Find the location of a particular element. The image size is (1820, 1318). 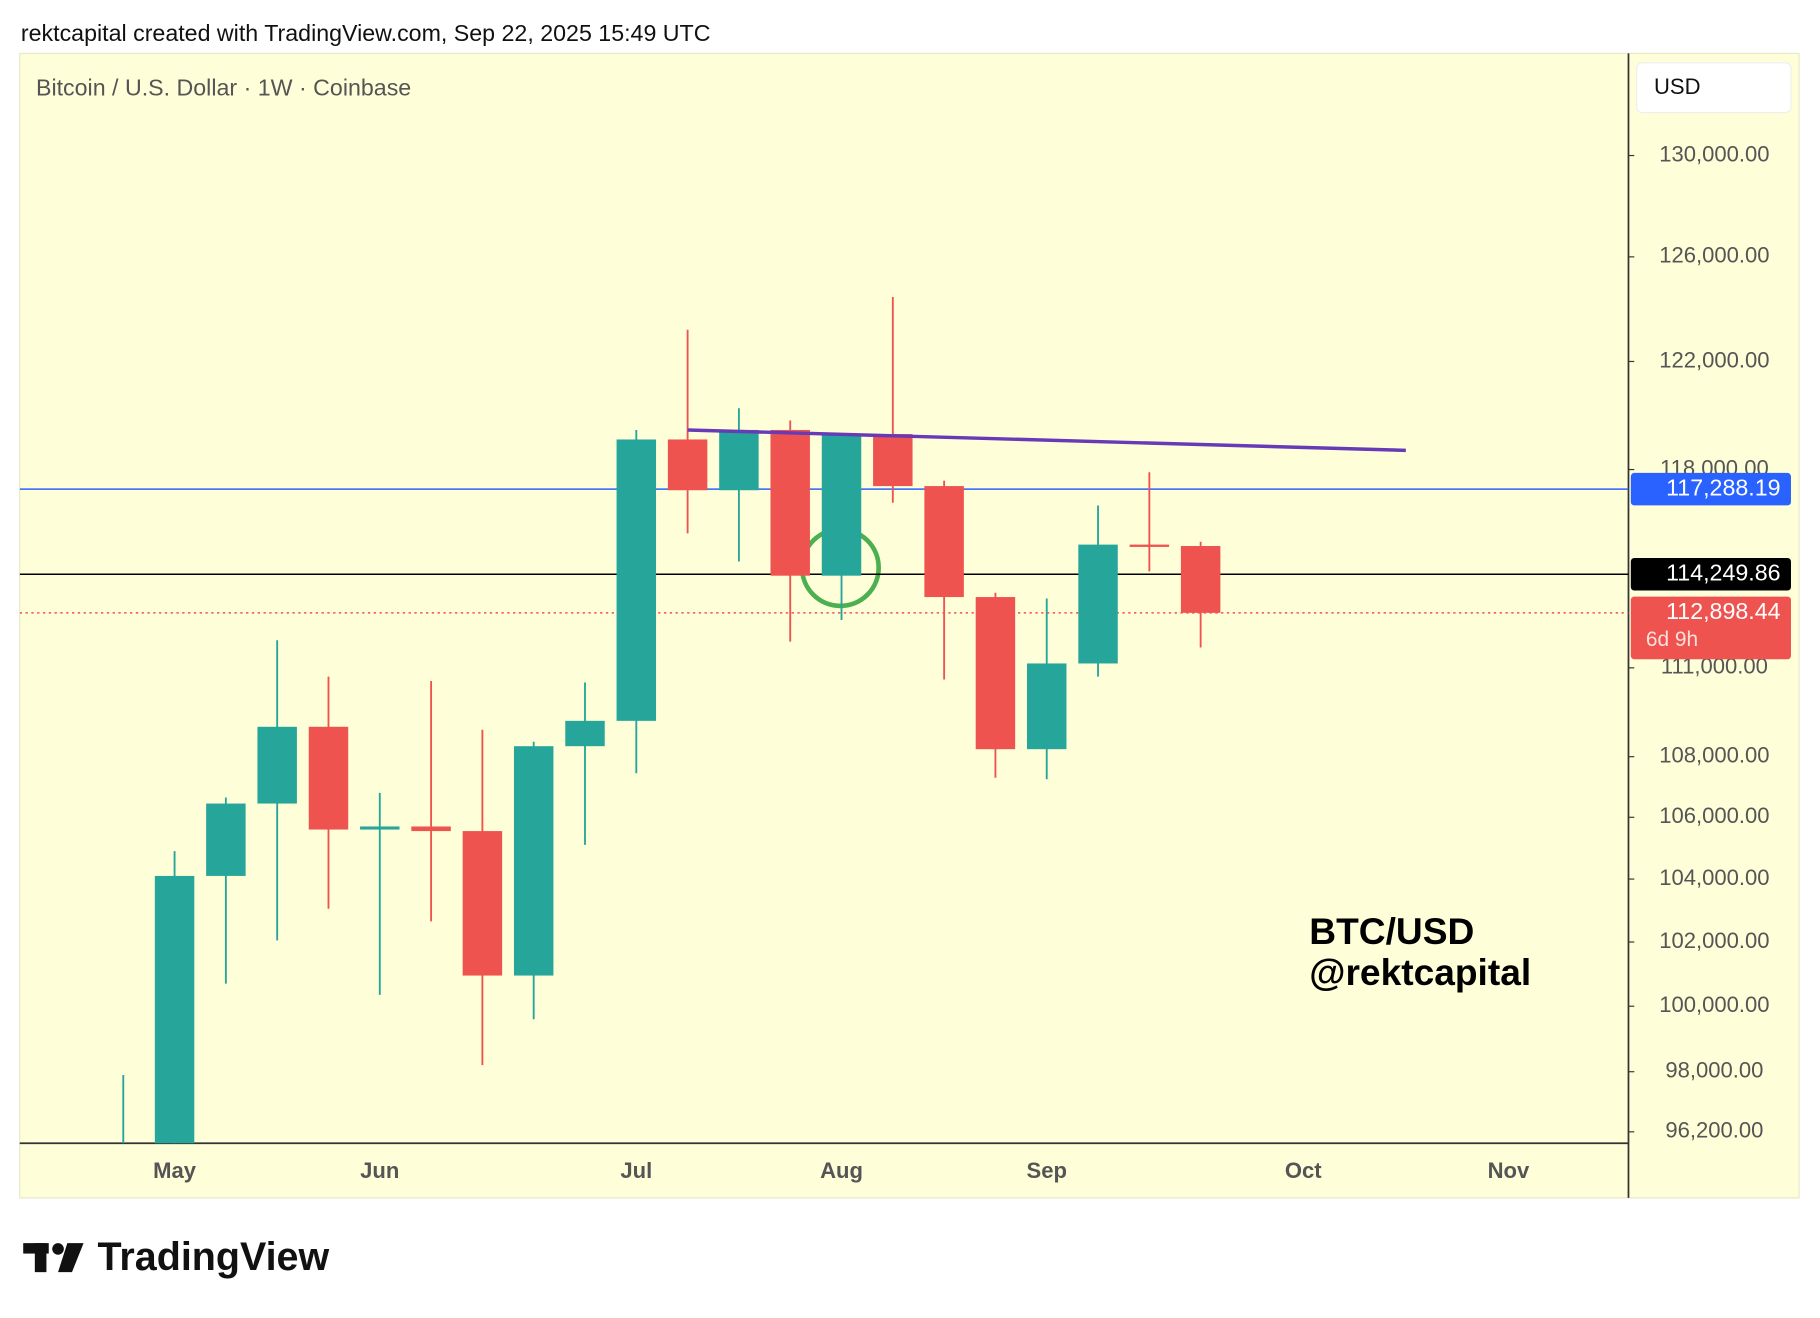

x-tick-label: May is located at coordinates (175, 1170).